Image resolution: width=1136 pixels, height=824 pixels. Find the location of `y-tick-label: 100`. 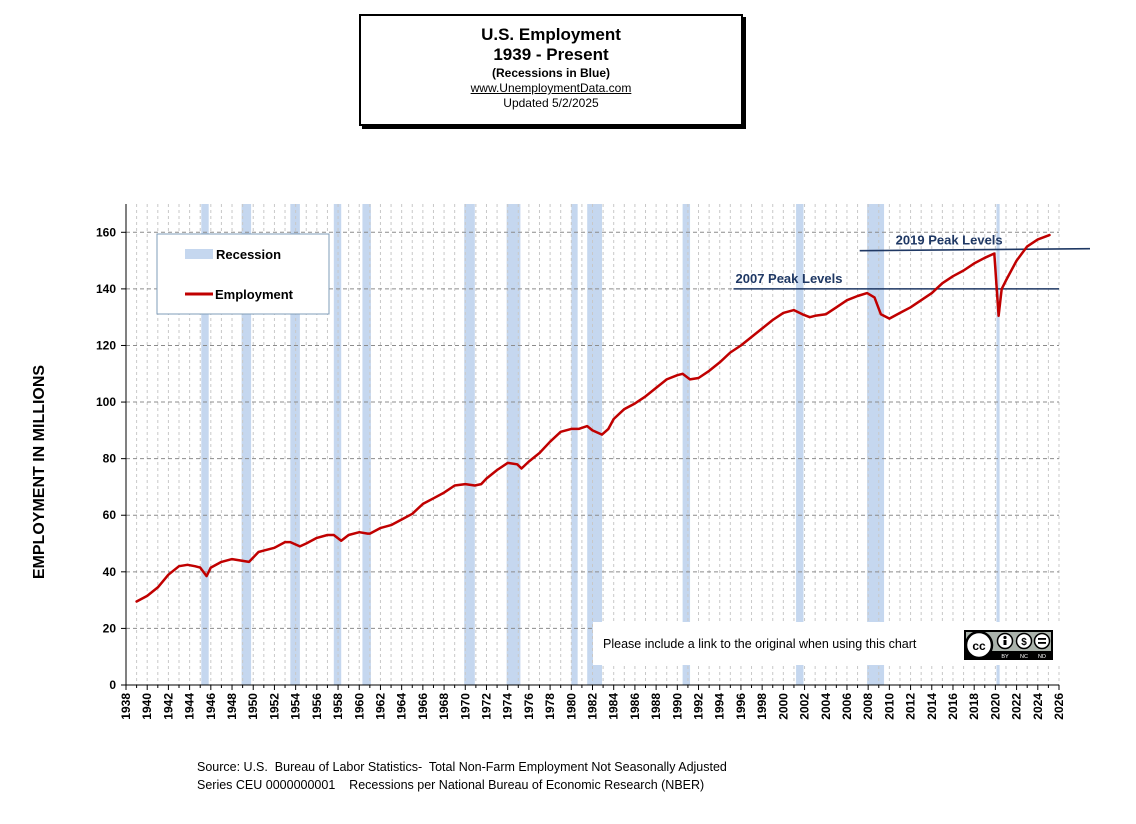

y-tick-label: 100 is located at coordinates (106, 402).